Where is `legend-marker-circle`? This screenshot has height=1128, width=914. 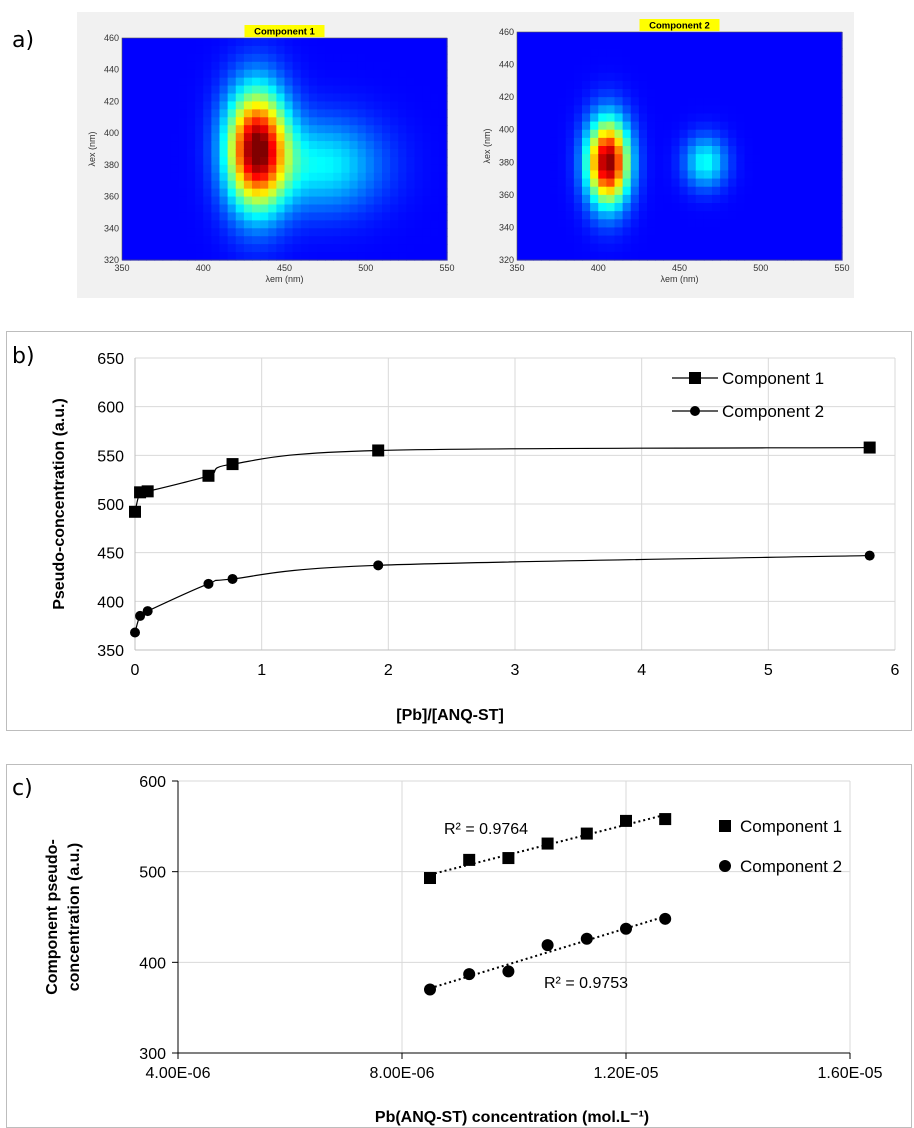
legend-marker-circle is located at coordinates (725, 866).